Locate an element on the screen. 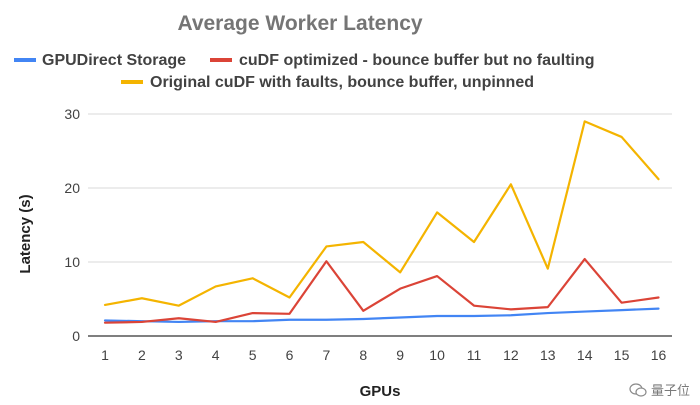 The height and width of the screenshot is (405, 700). x-axis-ticks: 1 2 3 4 5 6 7 8 9 10 11 12 13 14 15 16 is located at coordinates (383, 355).